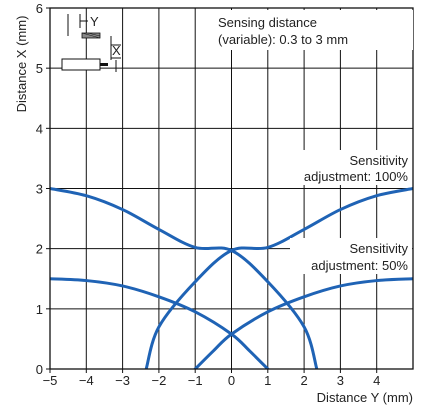  What do you see at coordinates (160, 323) in the screenshot?
I see `curve-sensitivity-50-left` at bounding box center [160, 323].